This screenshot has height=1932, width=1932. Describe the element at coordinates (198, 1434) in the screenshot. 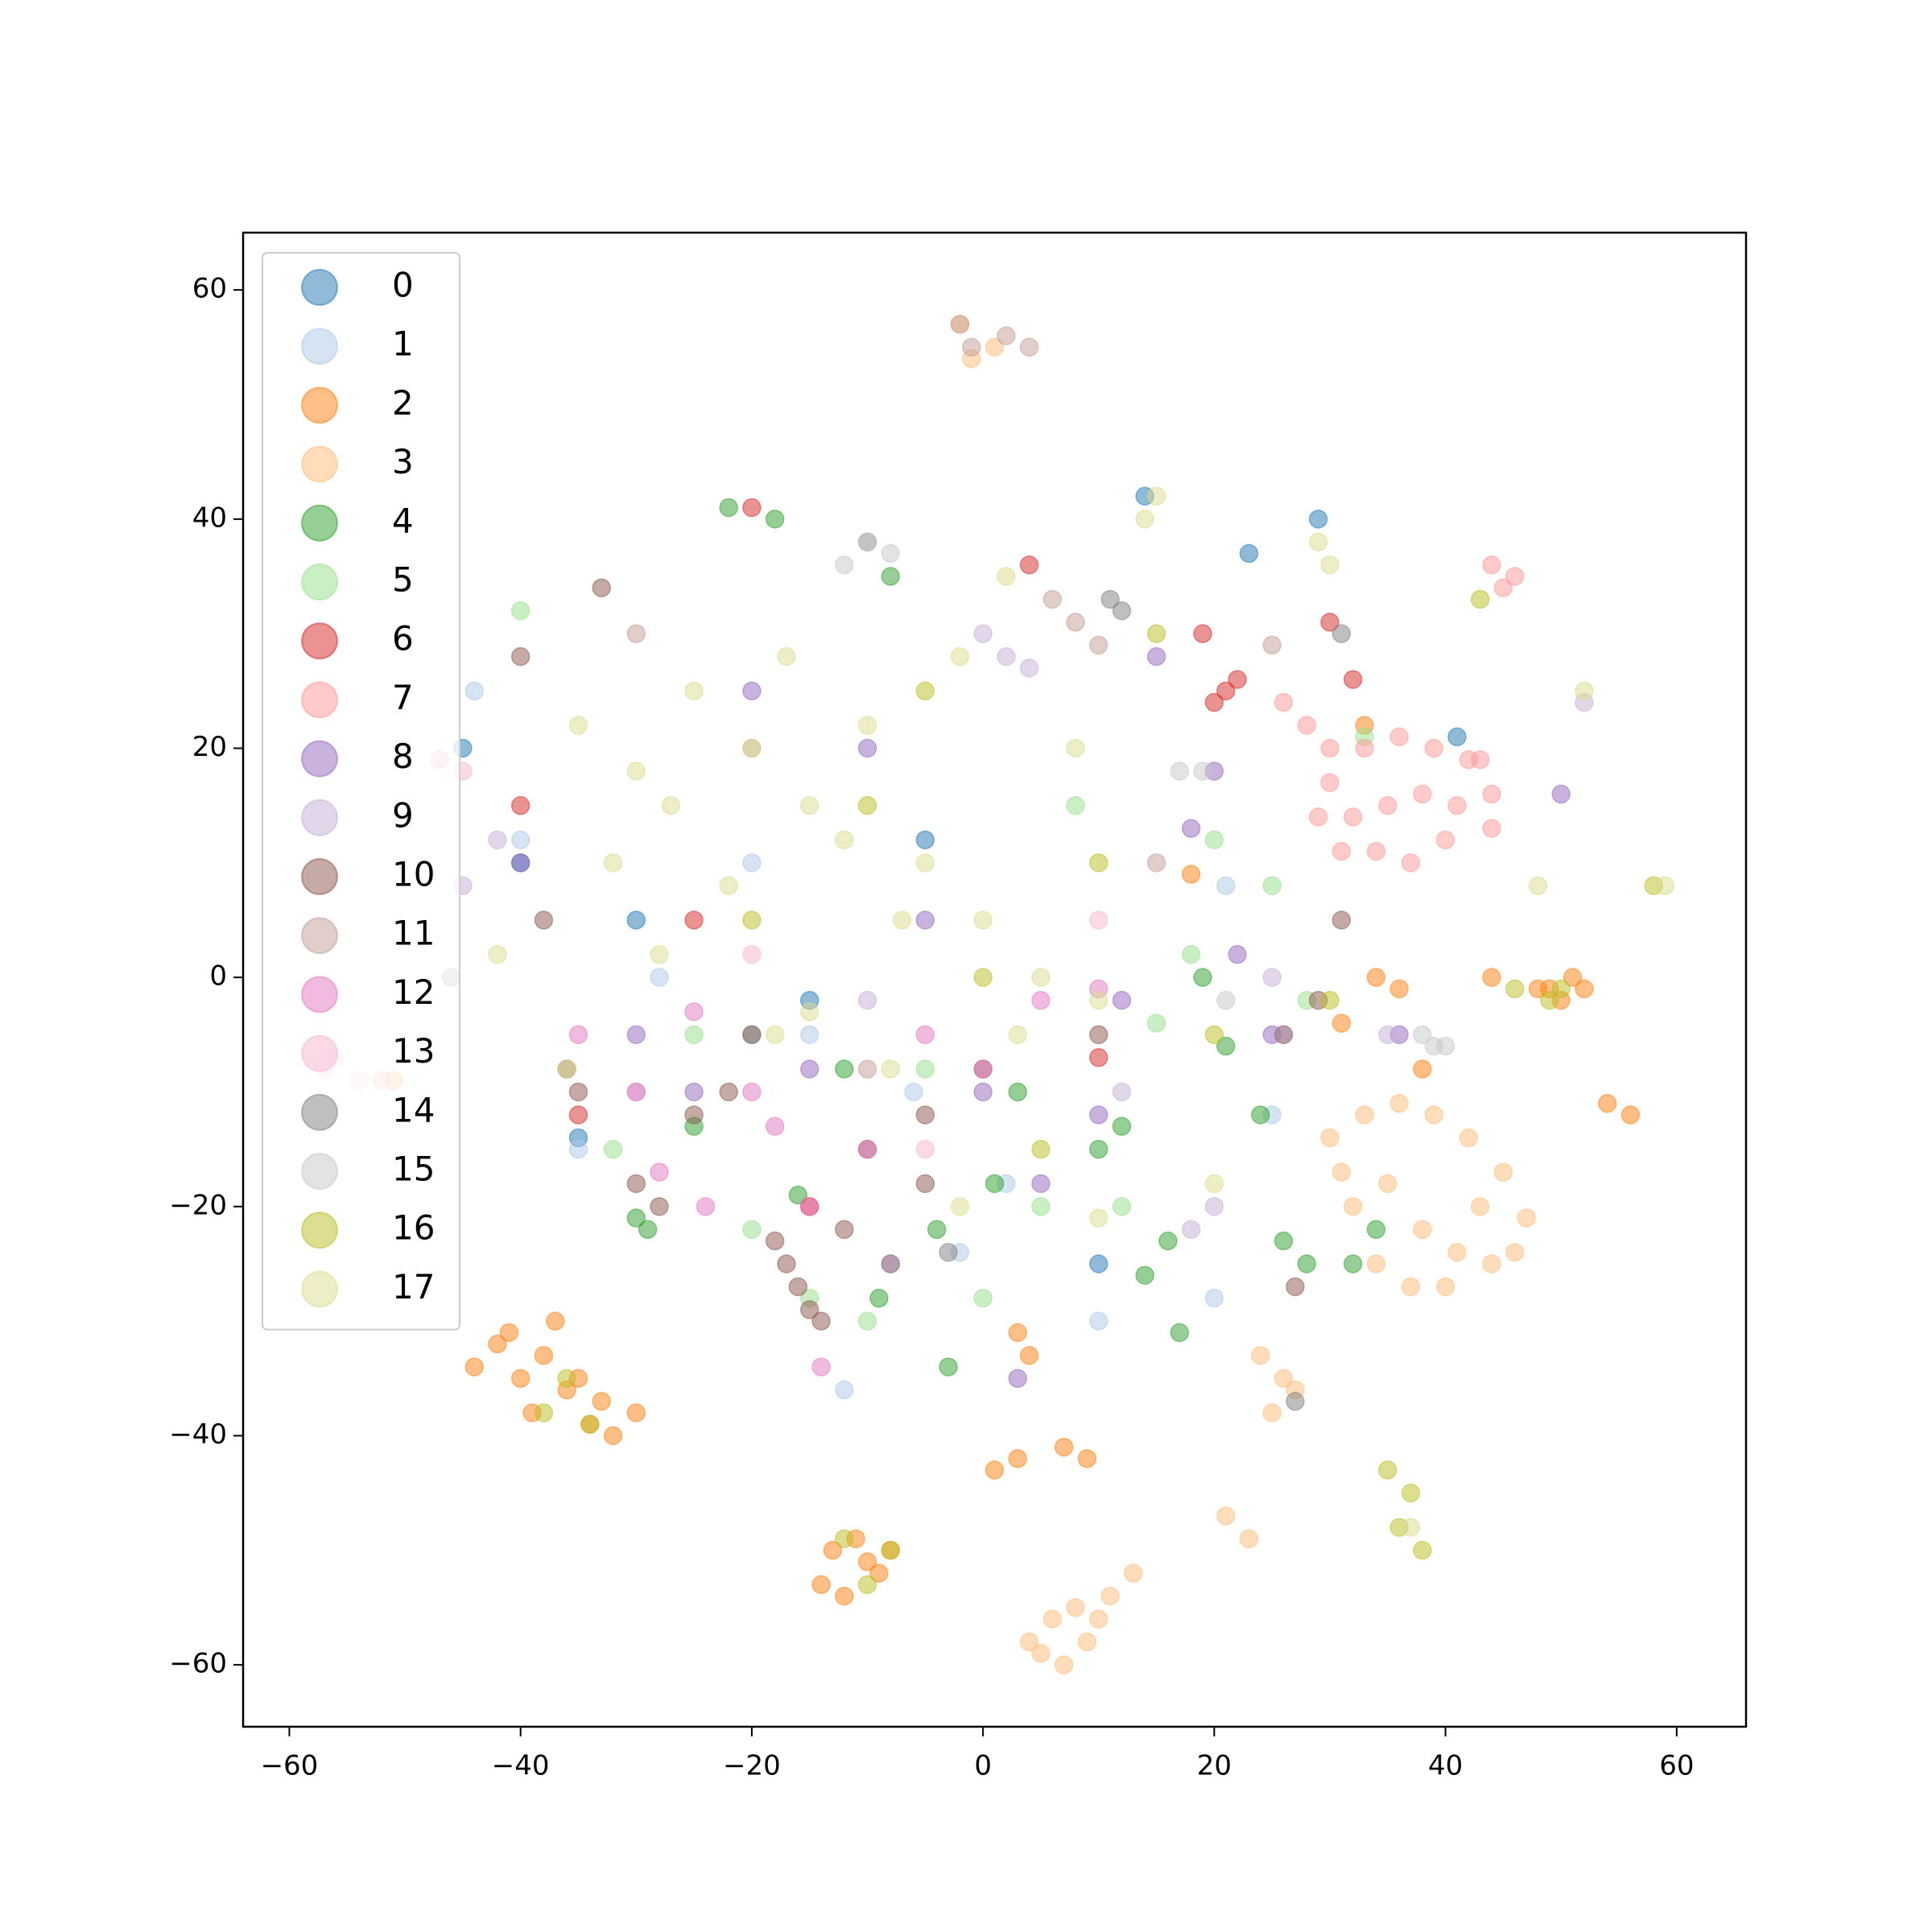

I see `y-tick-label: −40` at that location.